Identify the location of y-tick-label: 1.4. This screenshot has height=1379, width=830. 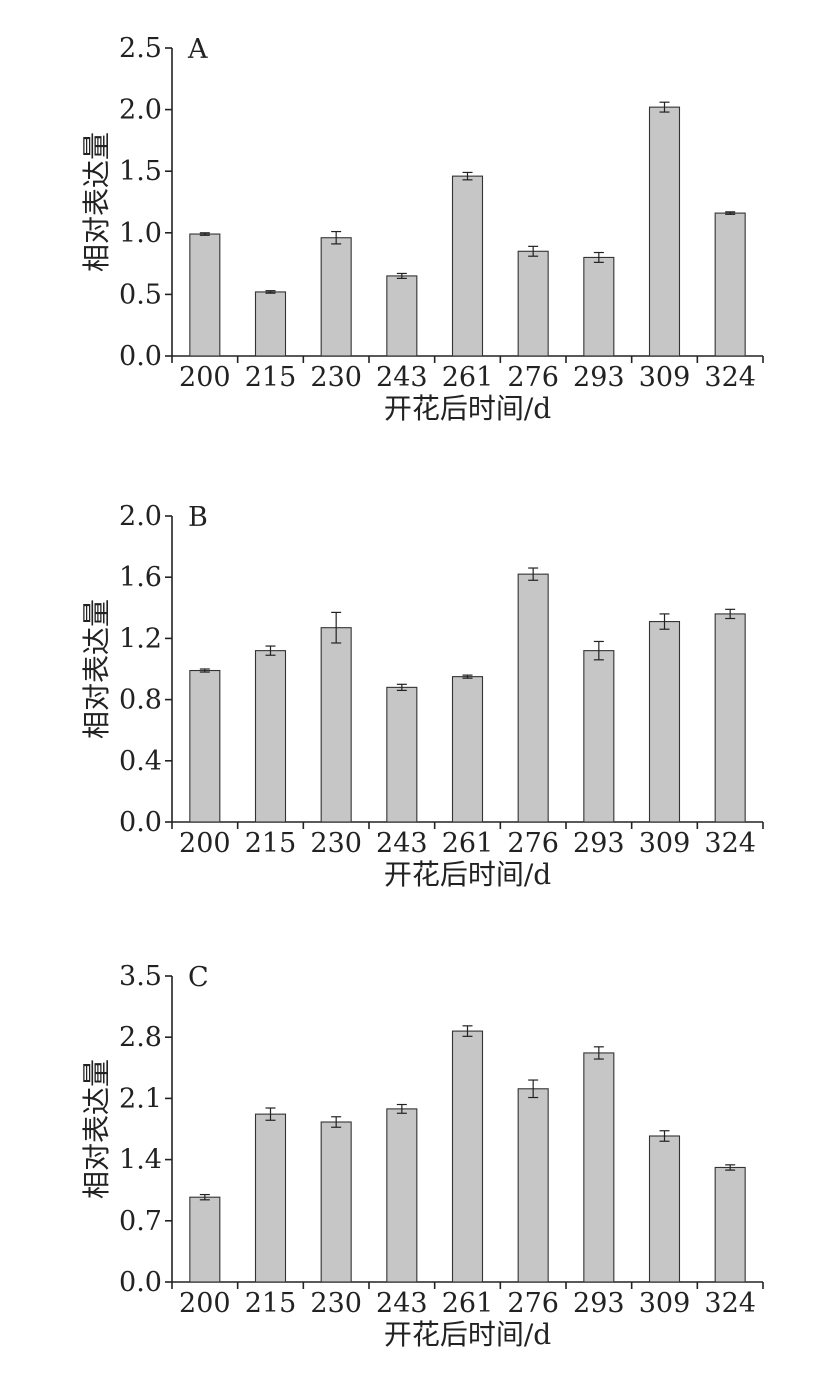
(140, 1160).